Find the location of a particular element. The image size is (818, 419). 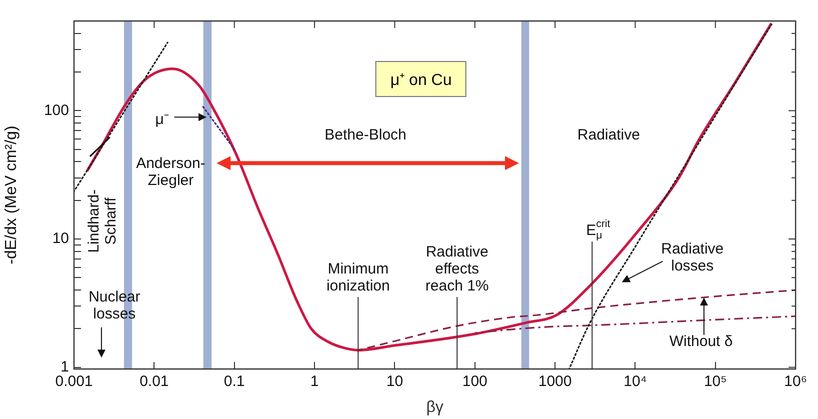

y-tick-label: 1 is located at coordinates (64, 367).